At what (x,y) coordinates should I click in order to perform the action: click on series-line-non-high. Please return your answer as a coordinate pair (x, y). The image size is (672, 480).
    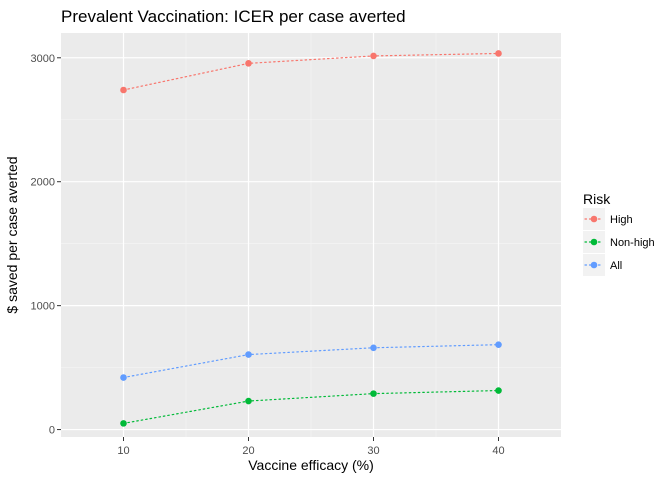
    Looking at the image, I should click on (311, 406).